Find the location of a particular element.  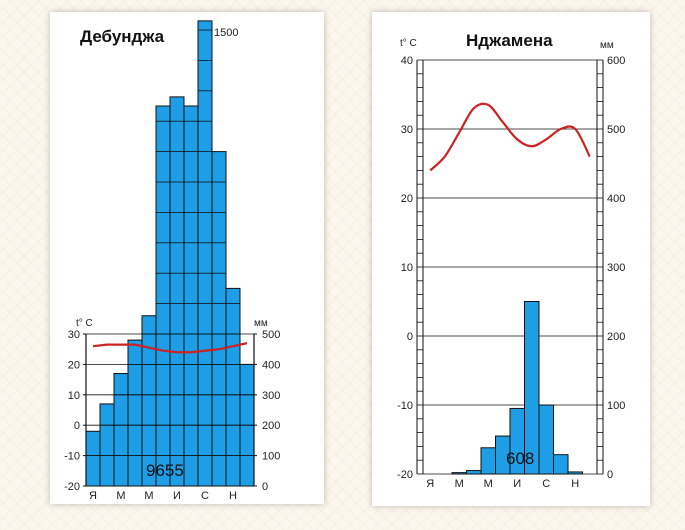

chart-title: Нджамена is located at coordinates (509, 40).